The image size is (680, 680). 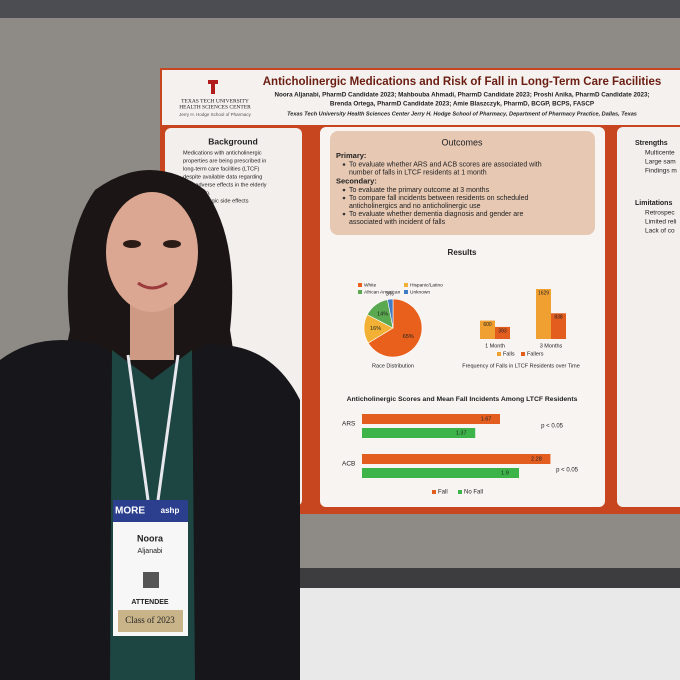 I want to click on y-tick-label: ARS, so click(x=349, y=424).